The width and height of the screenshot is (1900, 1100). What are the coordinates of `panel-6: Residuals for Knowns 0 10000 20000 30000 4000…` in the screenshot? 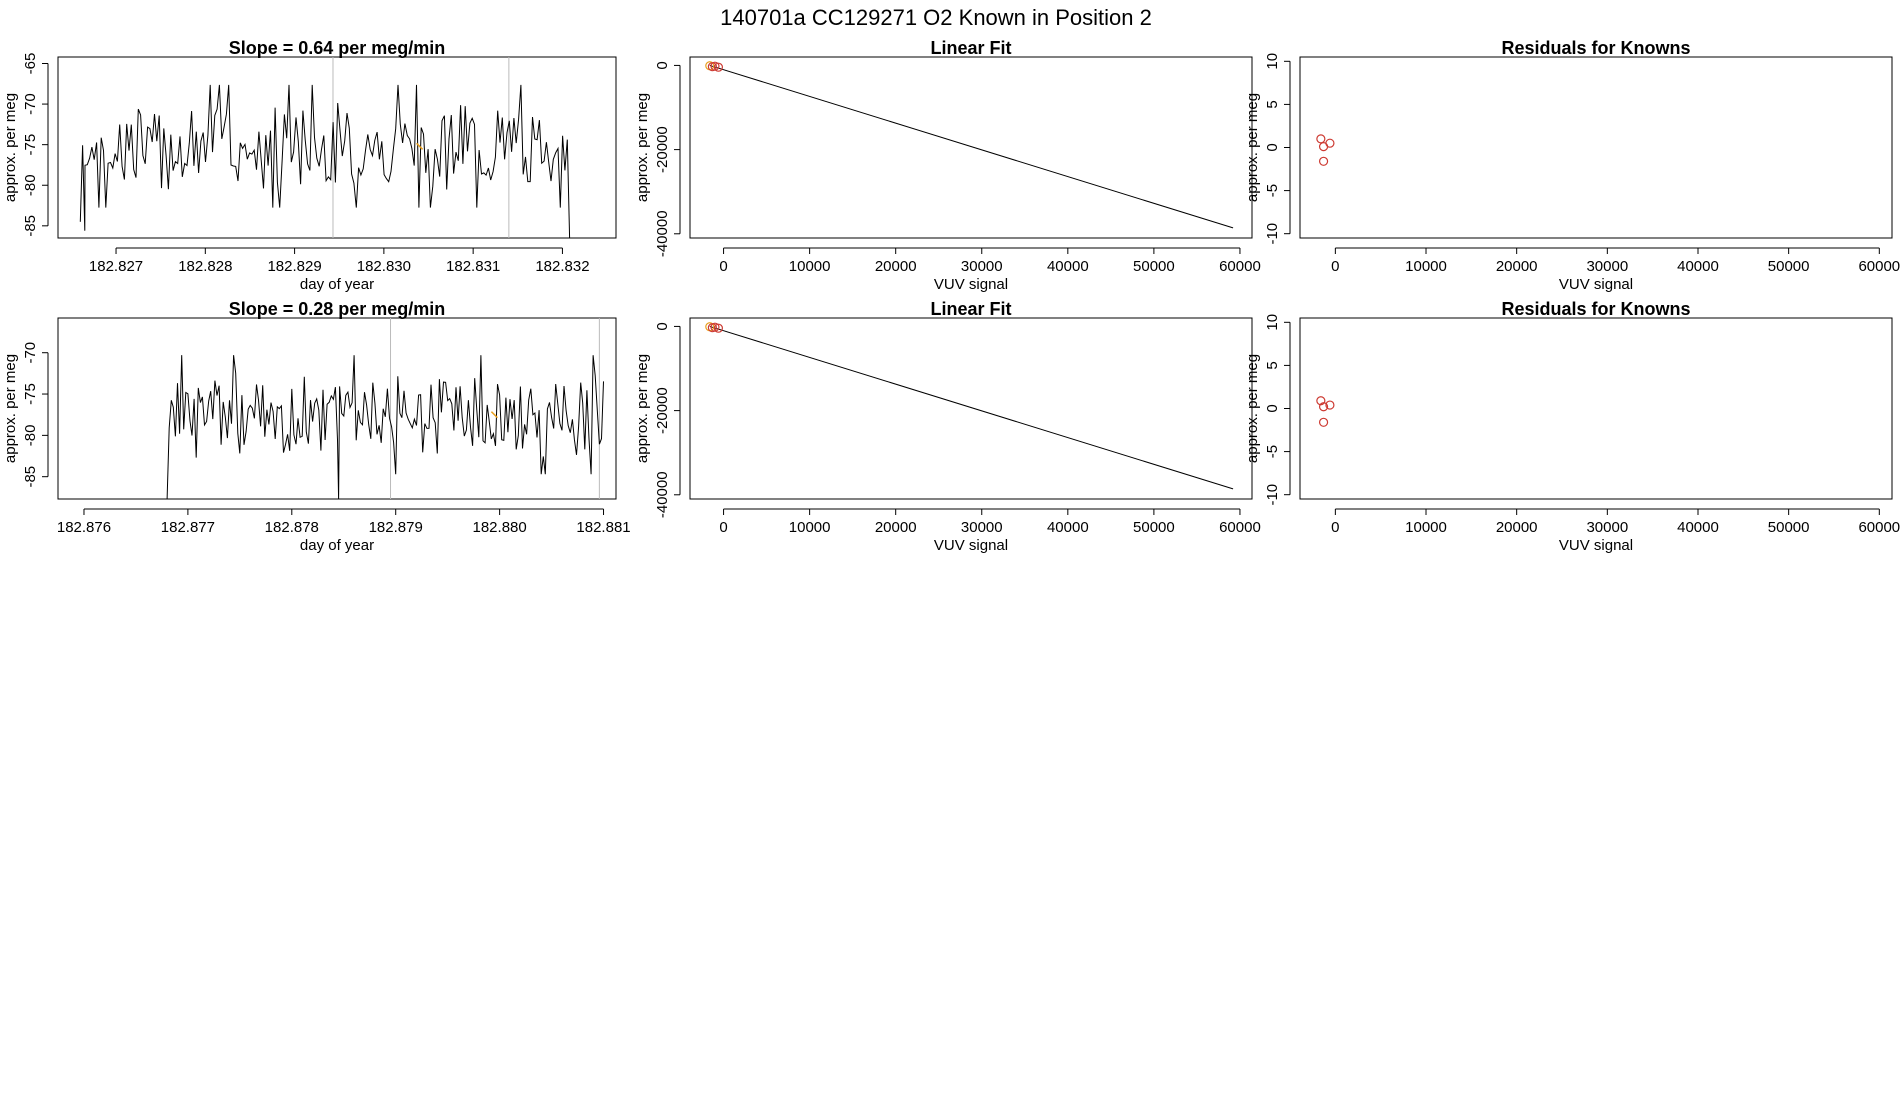 It's located at (1572, 426).